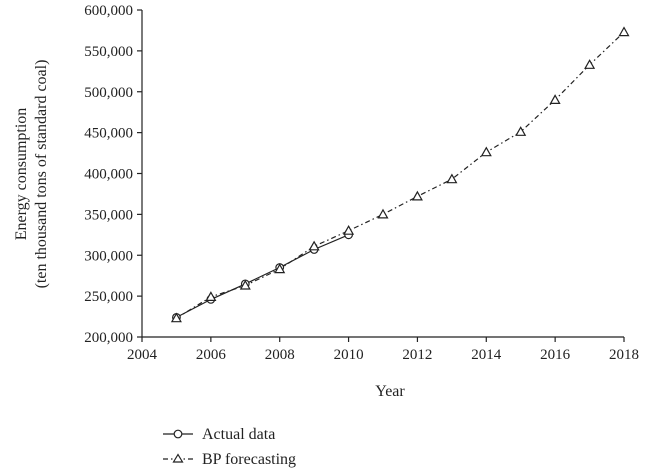 This screenshot has height=473, width=658. I want to click on legend-label-actual-data: Actual data, so click(238, 434).